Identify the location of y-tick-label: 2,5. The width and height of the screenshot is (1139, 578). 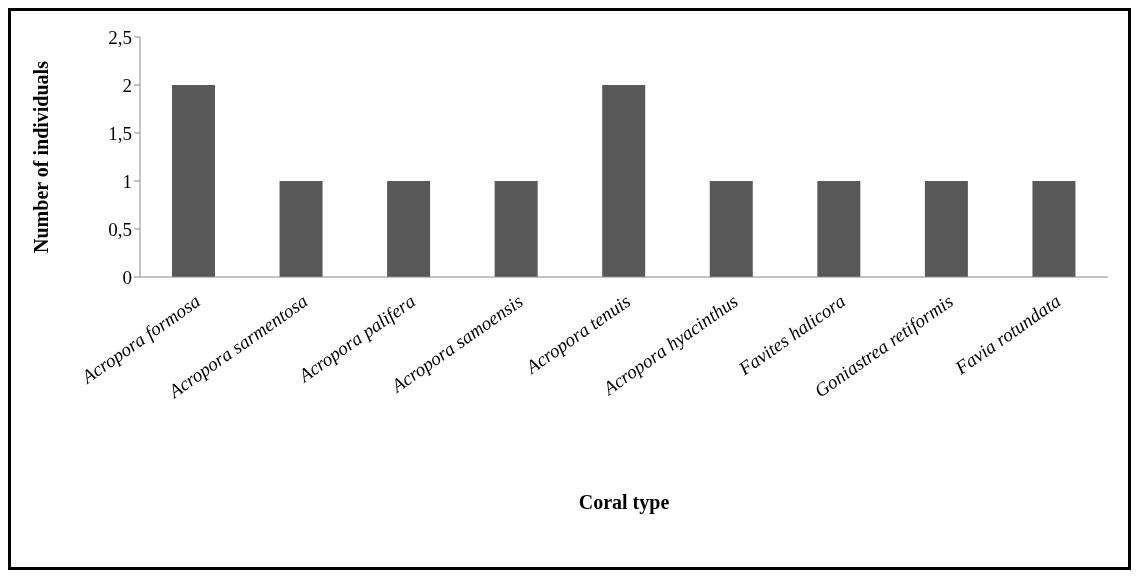
(120, 37).